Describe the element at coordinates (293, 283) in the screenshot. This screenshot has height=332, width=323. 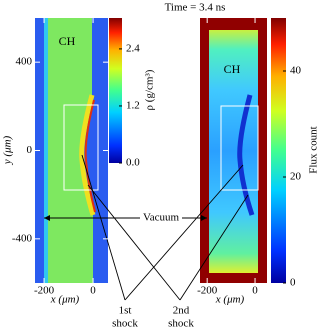
I see `colorbar-tick-label: 0` at that location.